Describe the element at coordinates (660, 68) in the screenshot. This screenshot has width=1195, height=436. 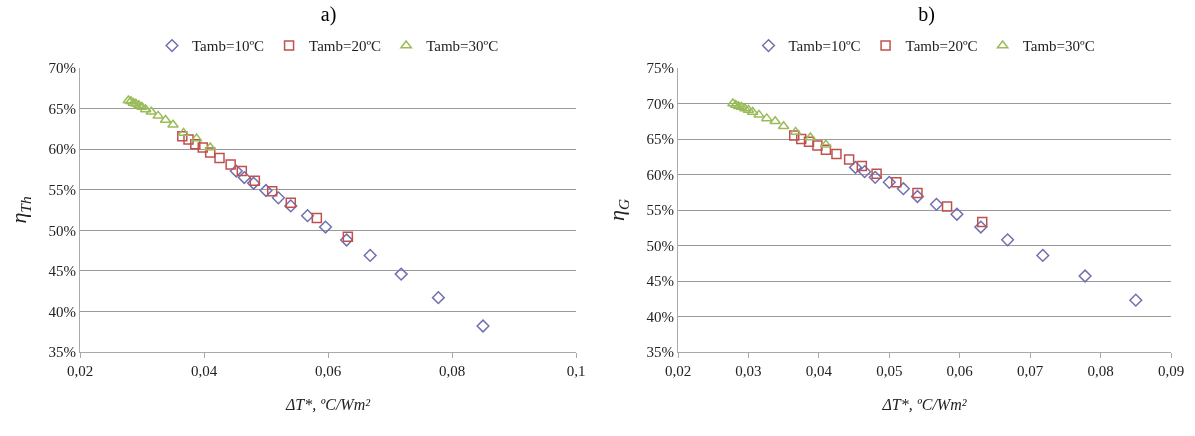
I see `y-tick-label: 75%` at that location.